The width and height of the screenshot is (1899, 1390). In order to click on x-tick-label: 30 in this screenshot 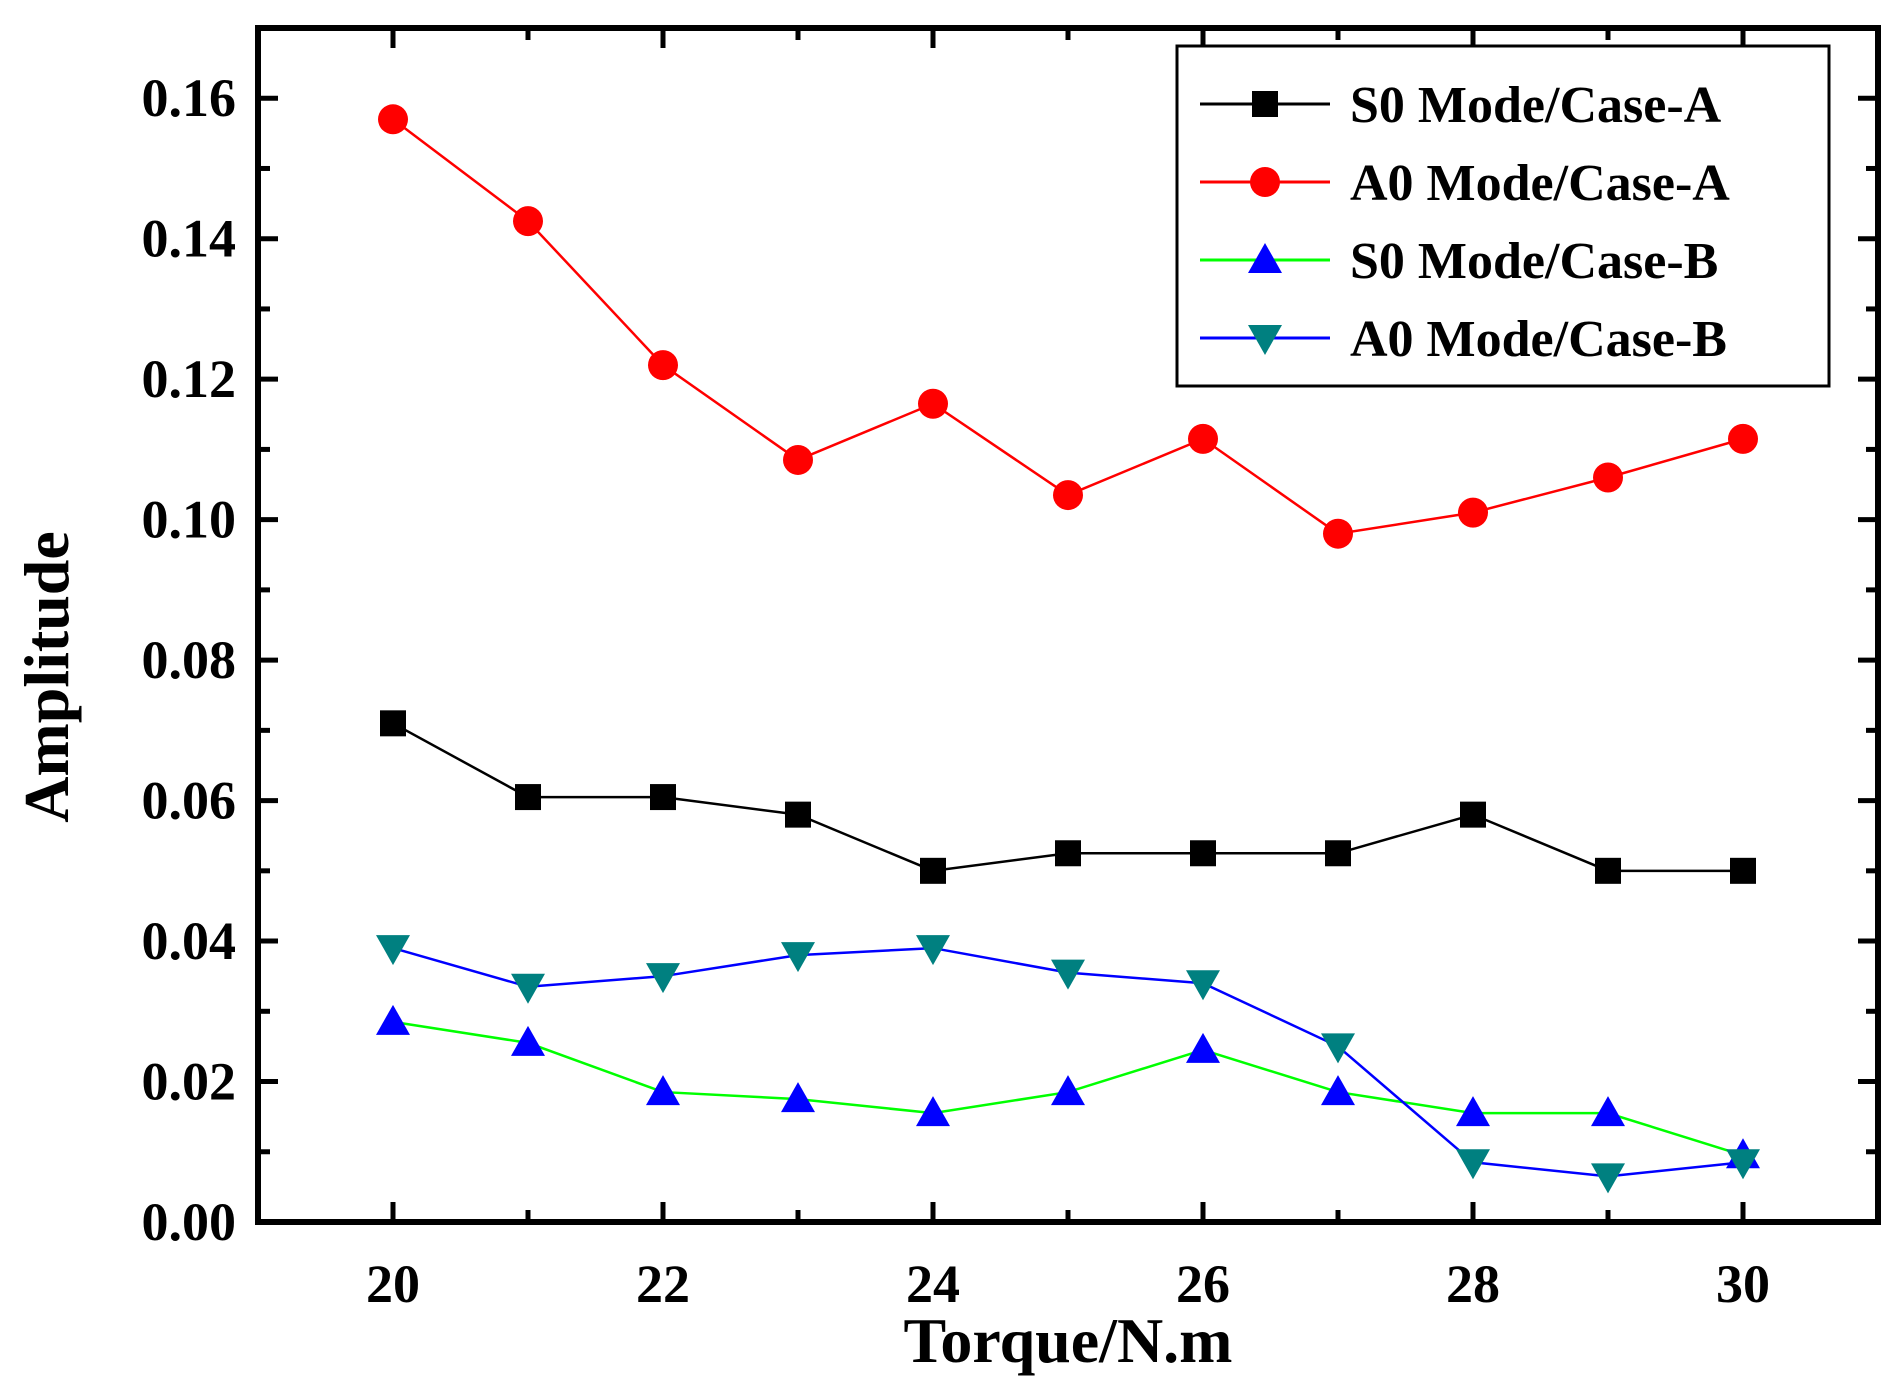, I will do `click(1743, 1284)`.